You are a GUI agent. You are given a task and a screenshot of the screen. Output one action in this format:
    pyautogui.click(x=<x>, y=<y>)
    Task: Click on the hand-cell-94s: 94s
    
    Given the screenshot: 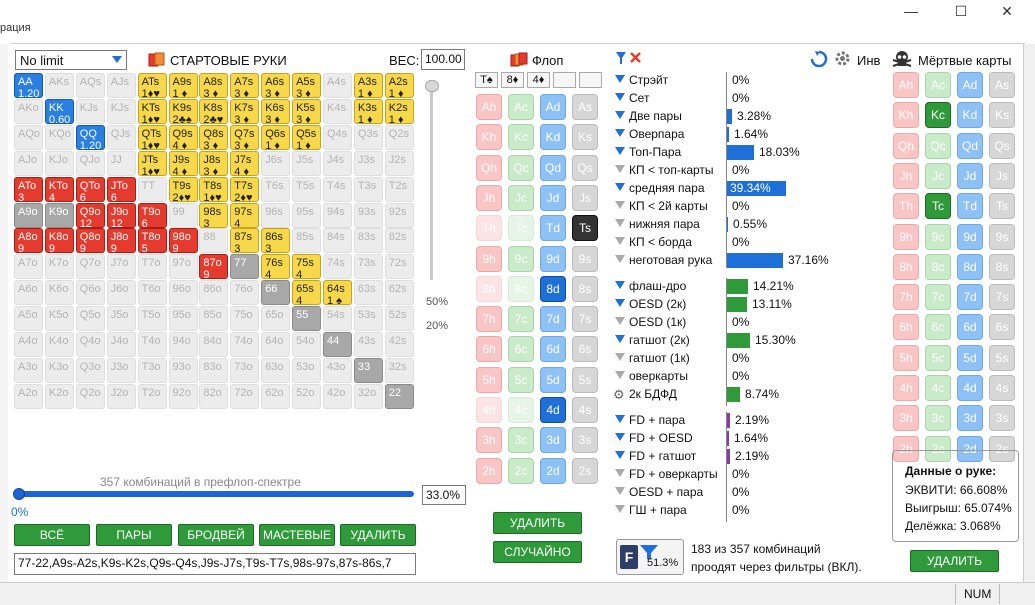 What is the action you would take?
    pyautogui.click(x=337, y=215)
    